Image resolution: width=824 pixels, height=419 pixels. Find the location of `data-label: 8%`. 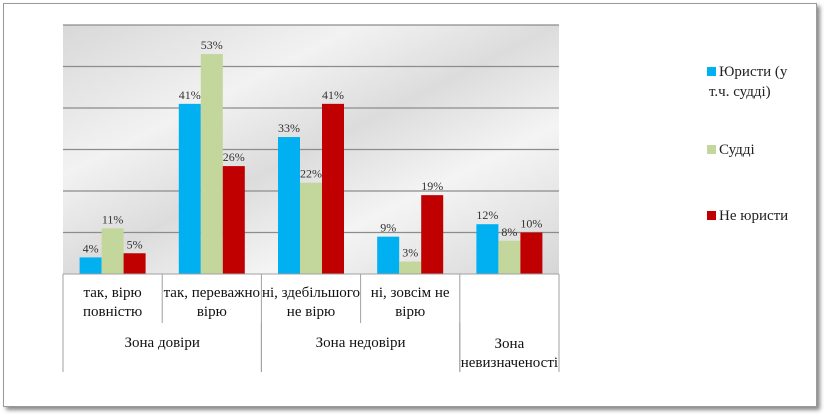

data-label: 8% is located at coordinates (509, 232).